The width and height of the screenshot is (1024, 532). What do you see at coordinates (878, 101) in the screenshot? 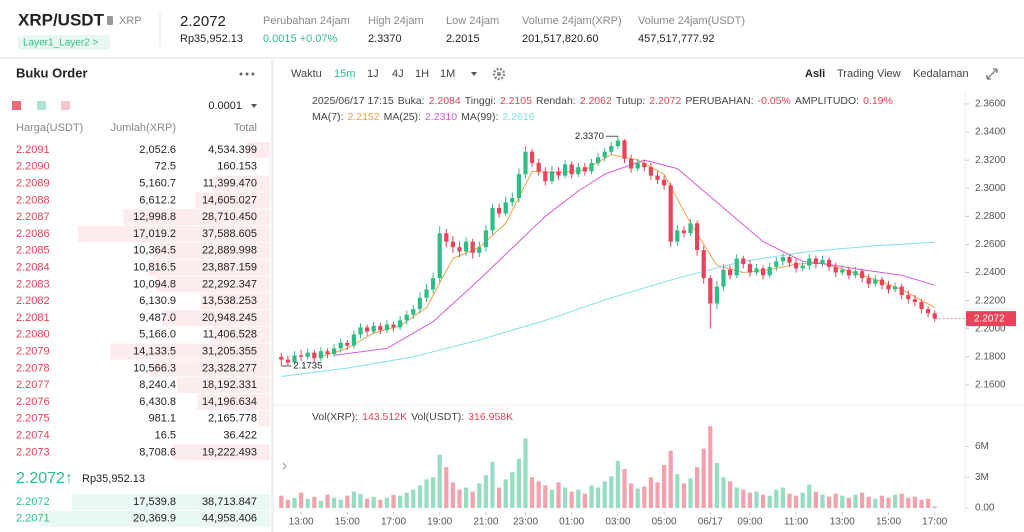
I see `info-value: 0.19%` at bounding box center [878, 101].